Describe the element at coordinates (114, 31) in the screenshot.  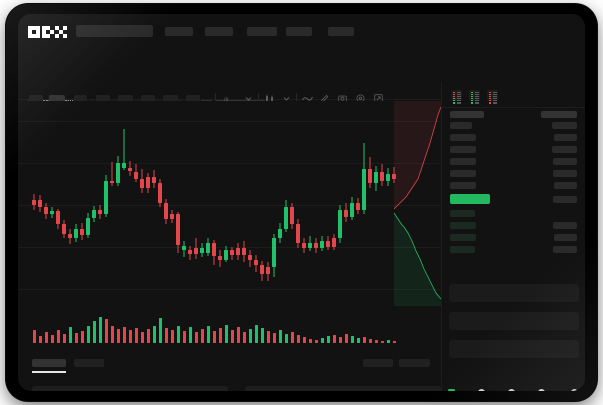
I see `search-input` at that location.